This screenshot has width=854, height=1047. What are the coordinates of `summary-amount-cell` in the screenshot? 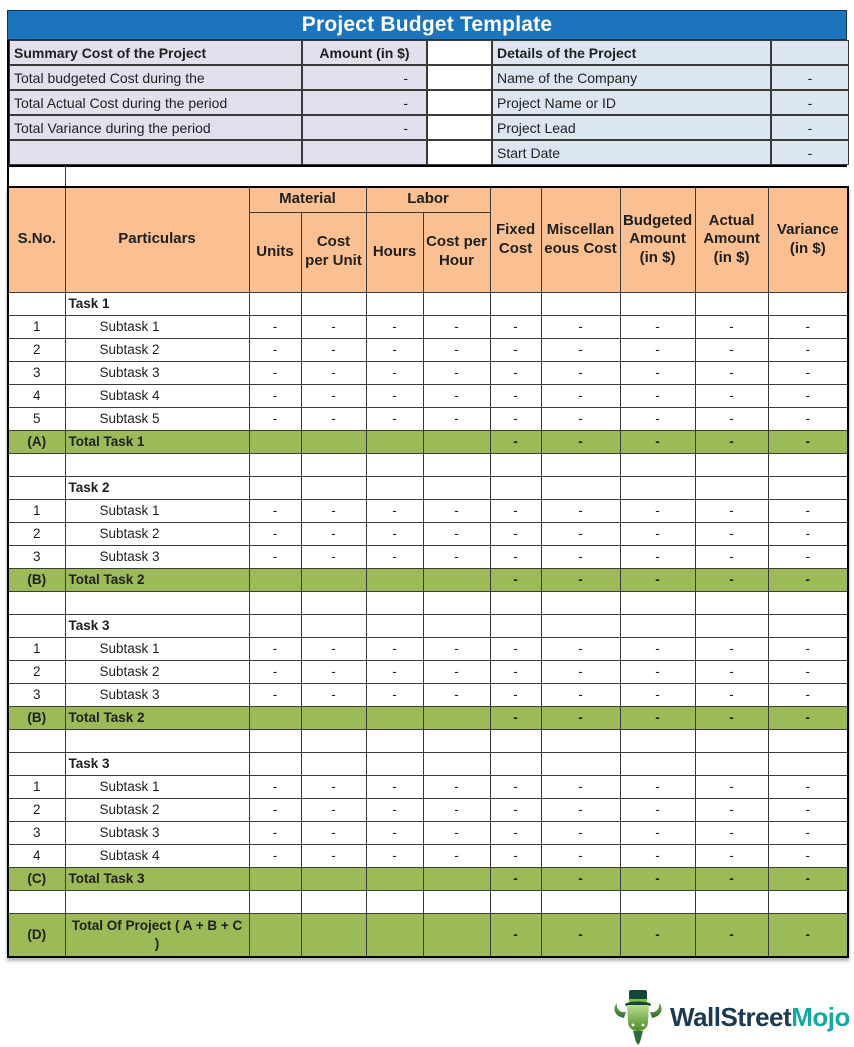 It's located at (364, 152).